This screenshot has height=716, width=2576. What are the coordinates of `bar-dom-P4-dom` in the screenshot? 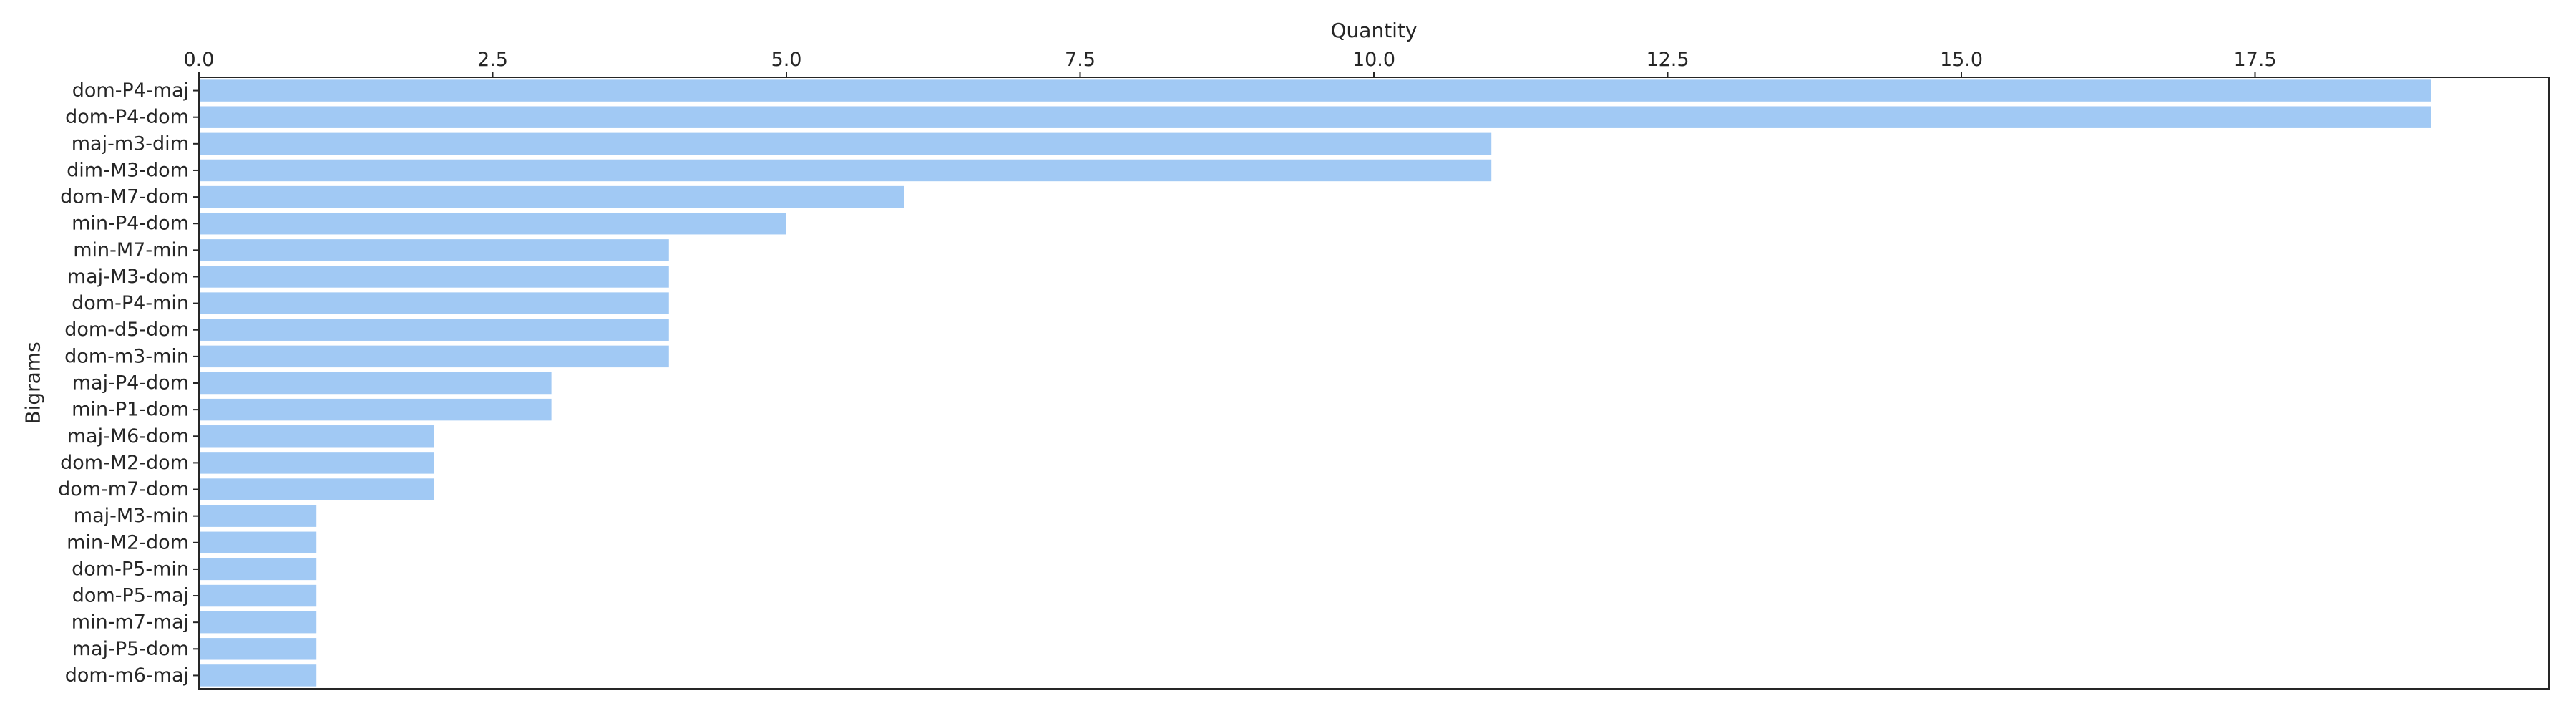 It's located at (1315, 117).